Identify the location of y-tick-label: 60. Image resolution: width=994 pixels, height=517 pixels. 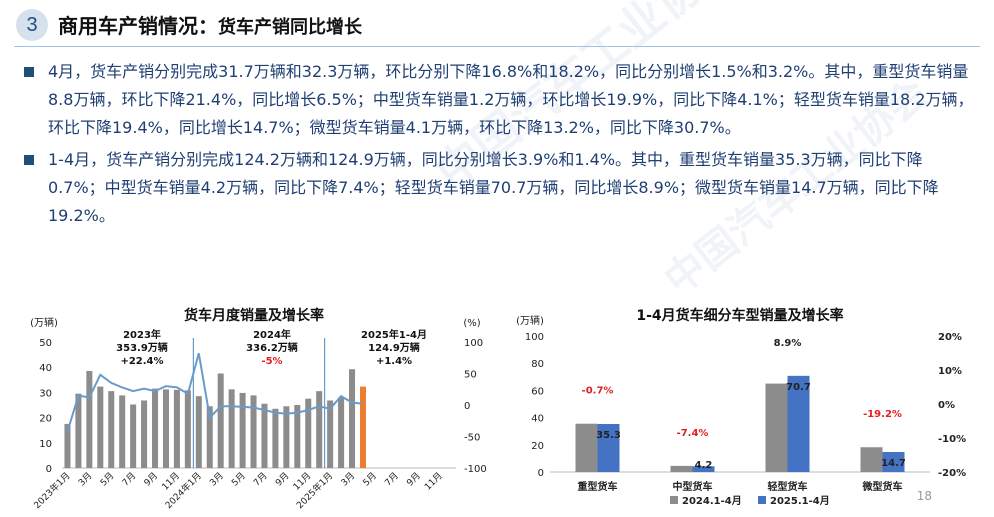
(537, 391).